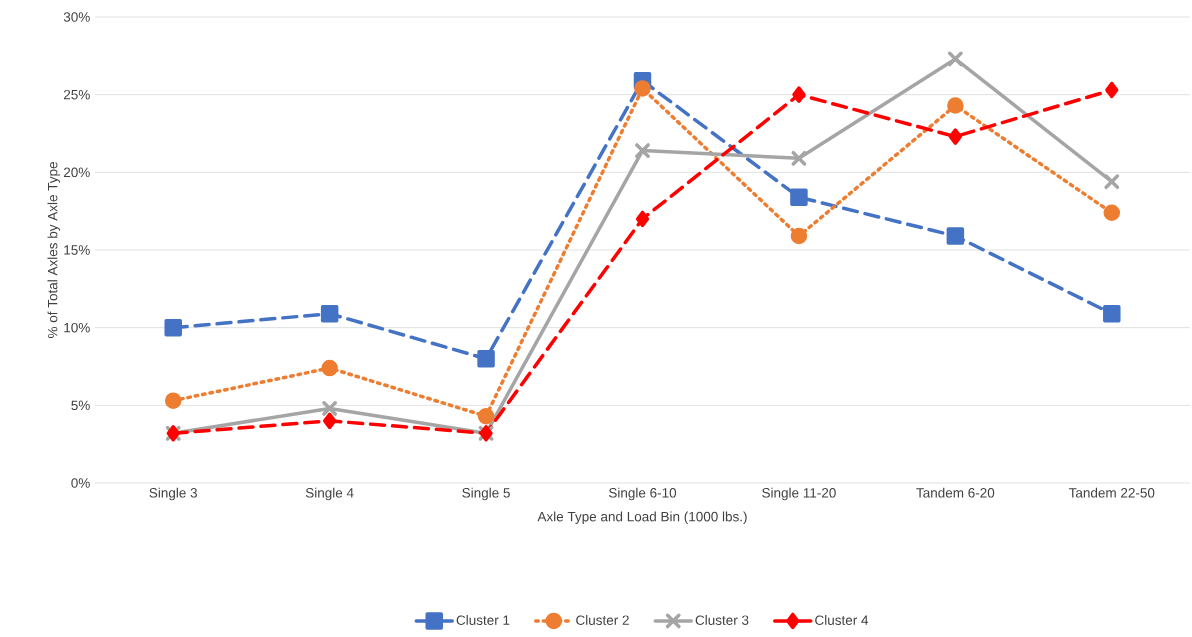 The image size is (1192, 637). I want to click on y-tick-label: 10%, so click(77, 327).